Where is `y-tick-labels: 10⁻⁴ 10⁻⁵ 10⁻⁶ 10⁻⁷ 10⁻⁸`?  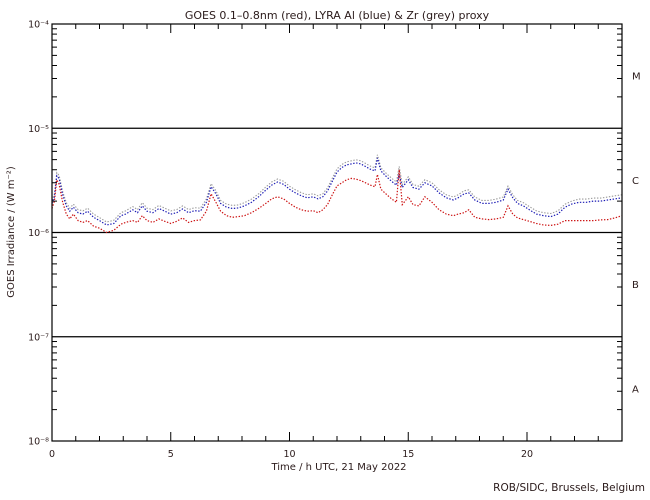 y-tick-labels: 10⁻⁴ 10⁻⁵ 10⁻⁶ 10⁻⁷ 10⁻⁸ is located at coordinates (38, 234).